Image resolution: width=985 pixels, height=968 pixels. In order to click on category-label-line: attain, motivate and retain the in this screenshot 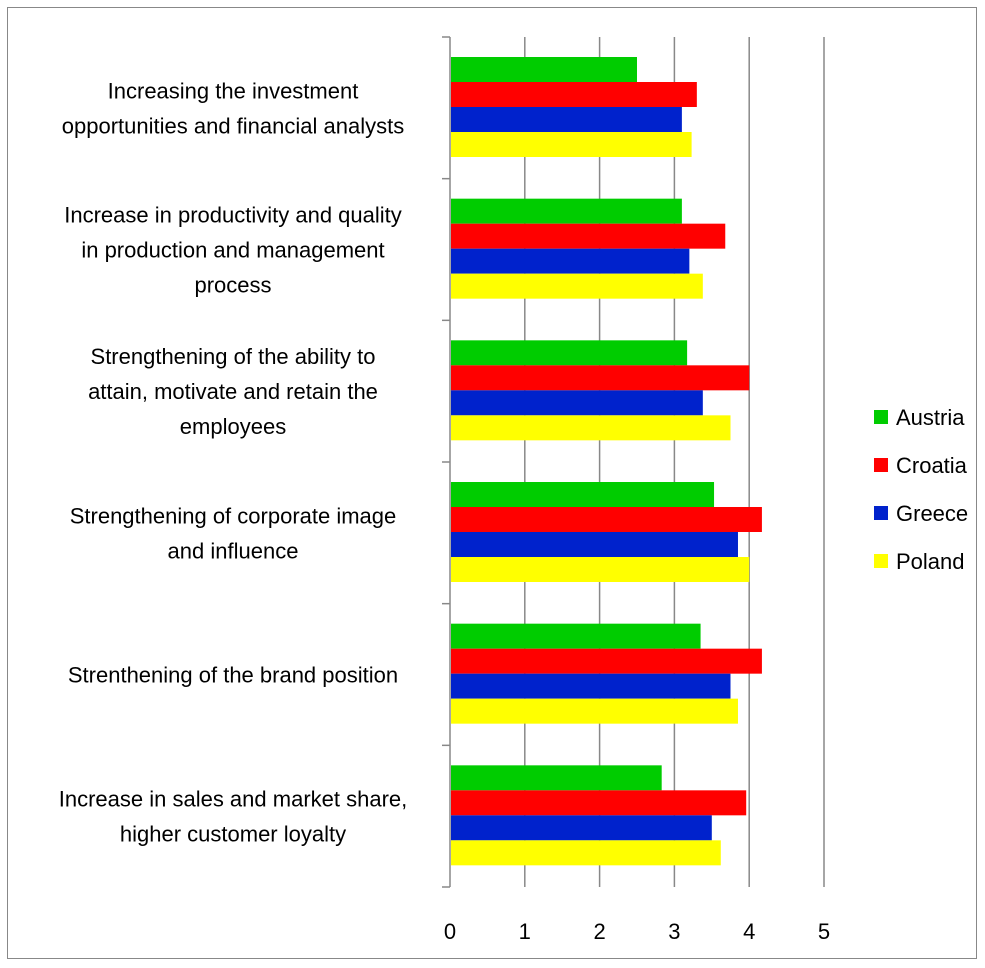, I will do `click(233, 391)`.